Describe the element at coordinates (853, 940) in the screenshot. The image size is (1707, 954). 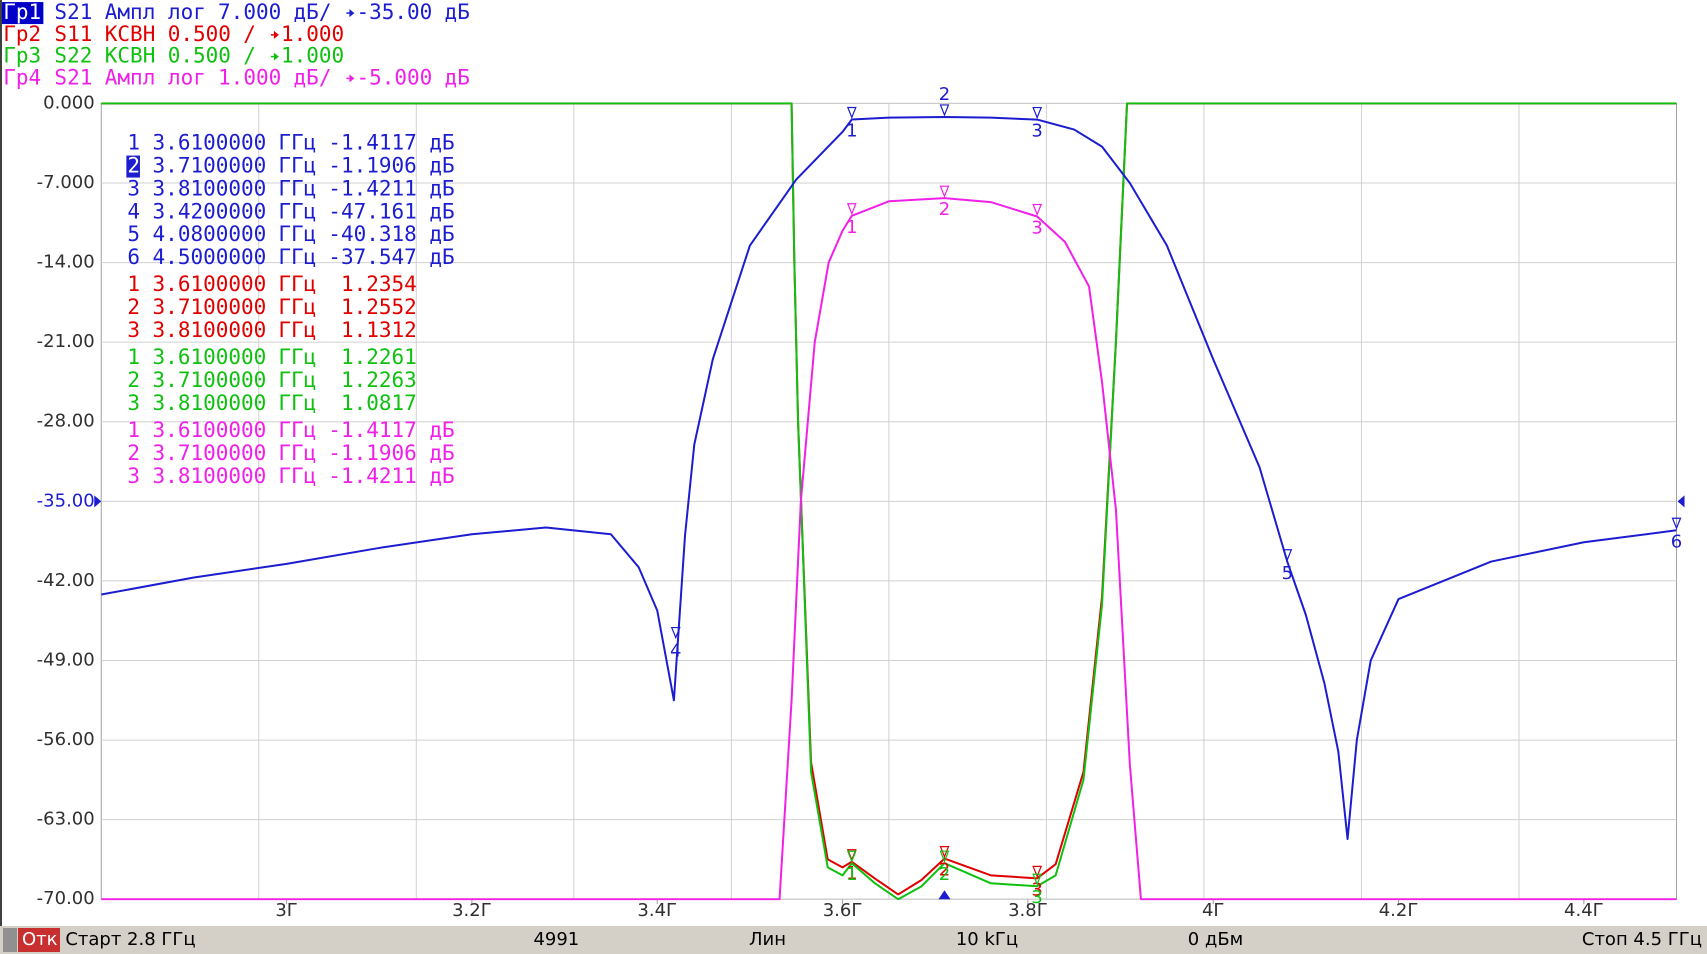
I see `status-bar` at that location.